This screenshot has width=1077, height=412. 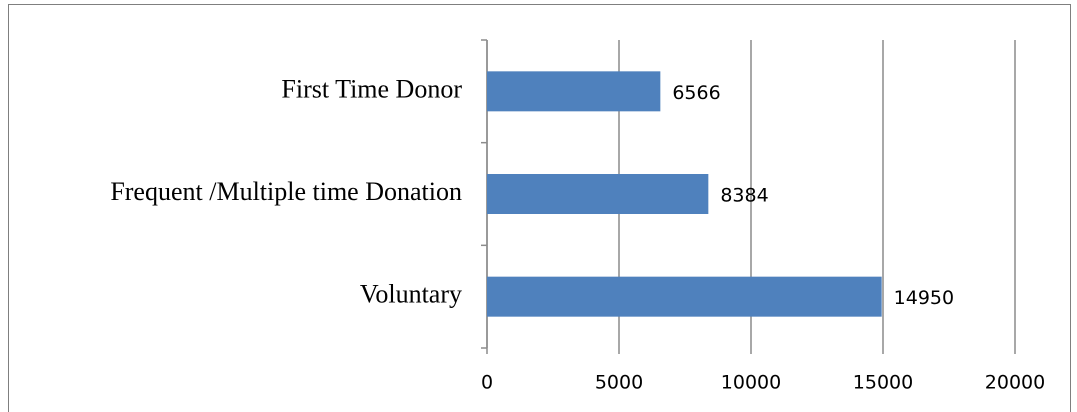 What do you see at coordinates (487, 383) in the screenshot?
I see `x-tick-label: 0` at bounding box center [487, 383].